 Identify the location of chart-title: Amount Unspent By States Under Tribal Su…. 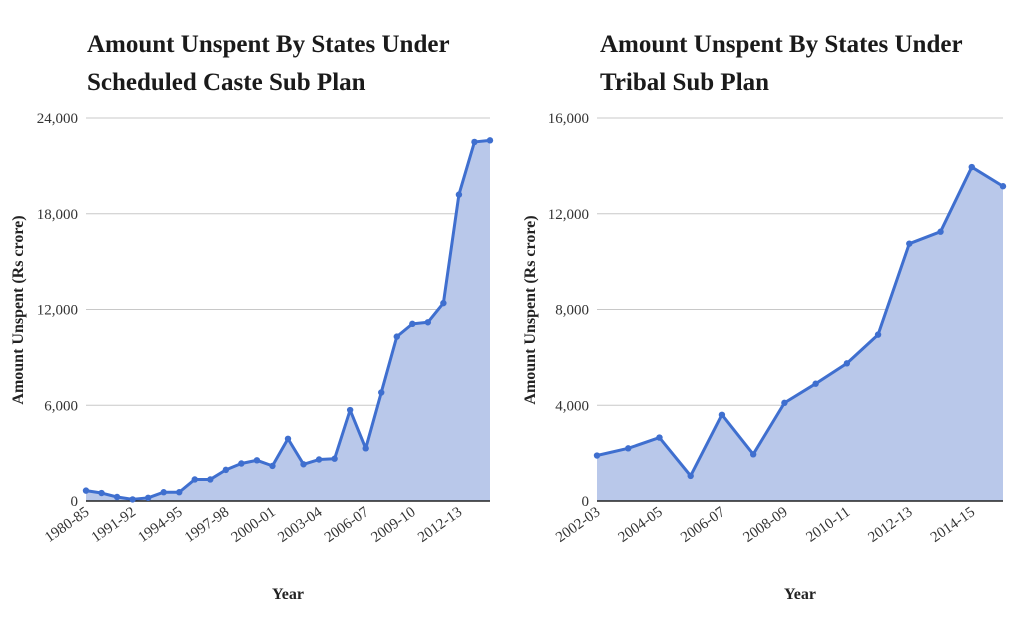
(781, 63).